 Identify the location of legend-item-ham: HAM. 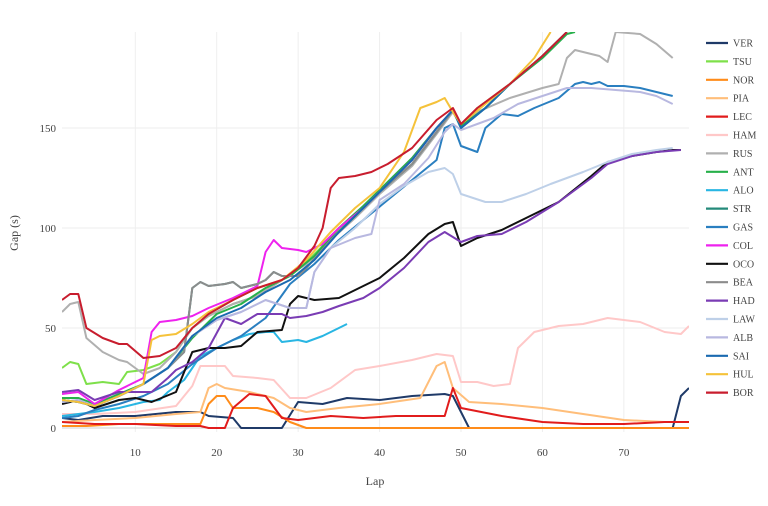
(731, 136).